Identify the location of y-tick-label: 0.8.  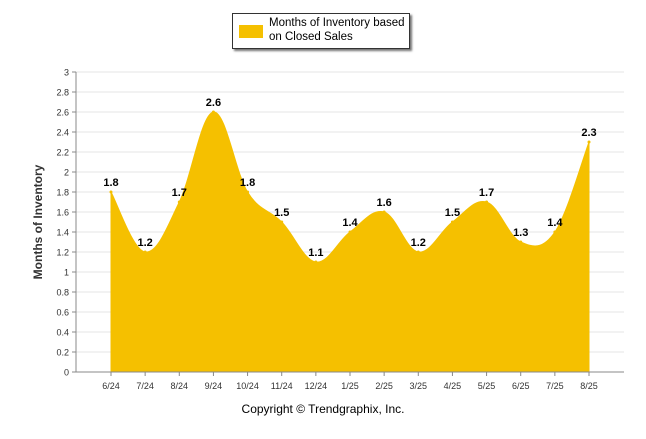
(62, 293).